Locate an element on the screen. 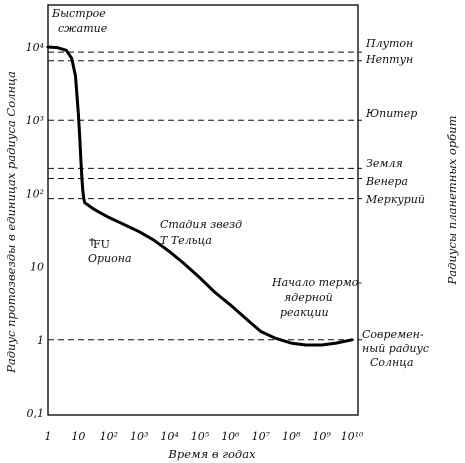  x-tick-label: 10⁶ is located at coordinates (230, 436).